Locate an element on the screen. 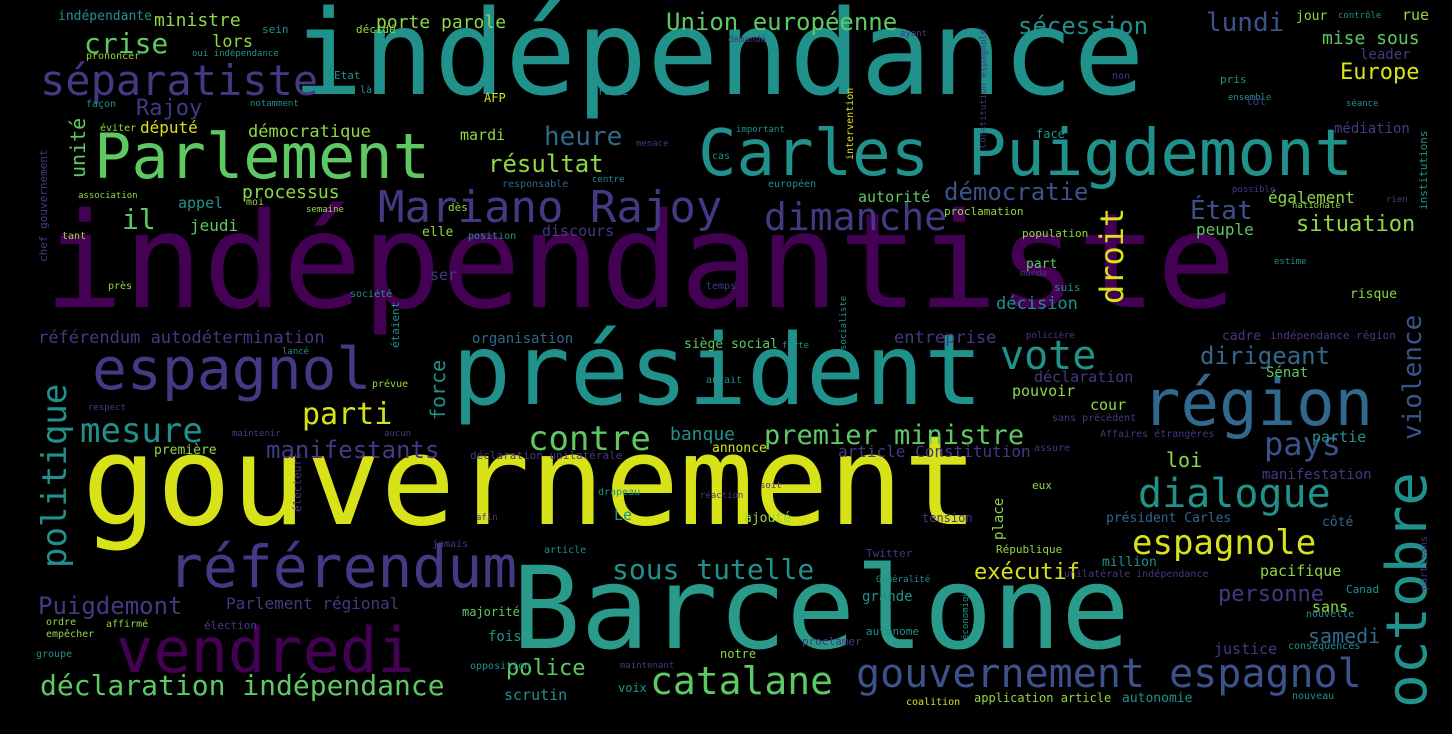 The height and width of the screenshot is (734, 1452). cloud-word: électeurs is located at coordinates (297, 482).